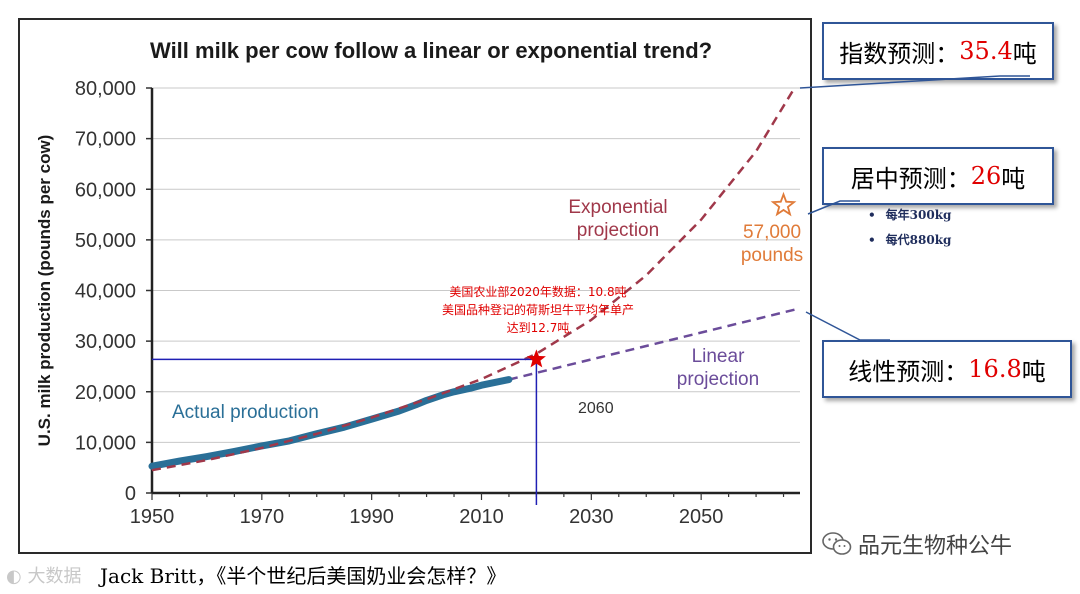 This screenshot has width=1080, height=594. Describe the element at coordinates (837, 543) in the screenshot. I see `wechat-icon` at that location.